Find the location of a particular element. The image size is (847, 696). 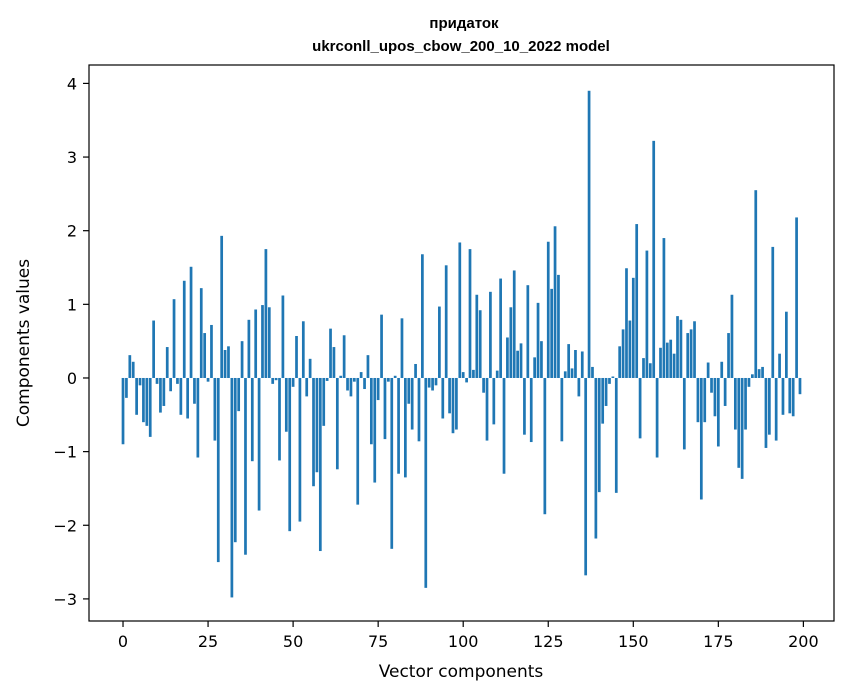

y-tick-label: −1 is located at coordinates (65, 452).